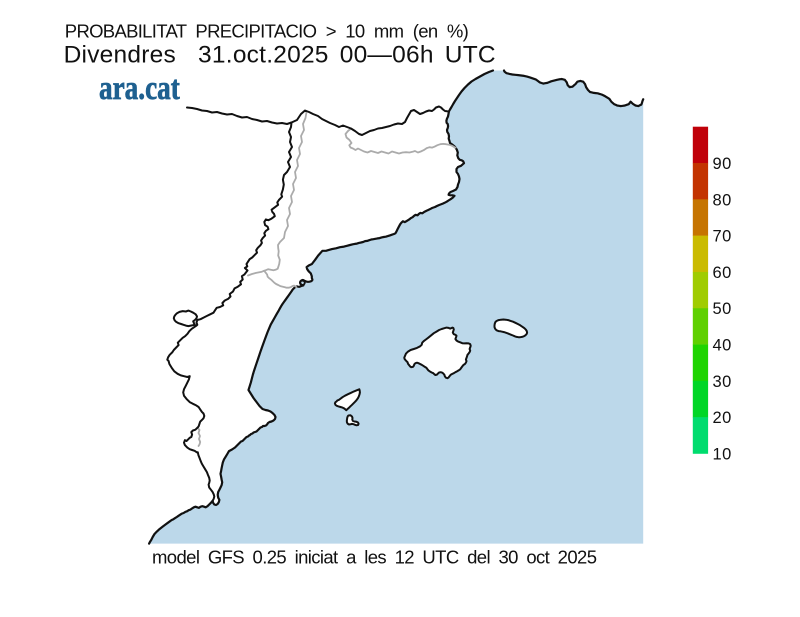 This screenshot has height=617, width=800. What do you see at coordinates (722, 454) in the screenshot?
I see `svg-text: 10` at bounding box center [722, 454].